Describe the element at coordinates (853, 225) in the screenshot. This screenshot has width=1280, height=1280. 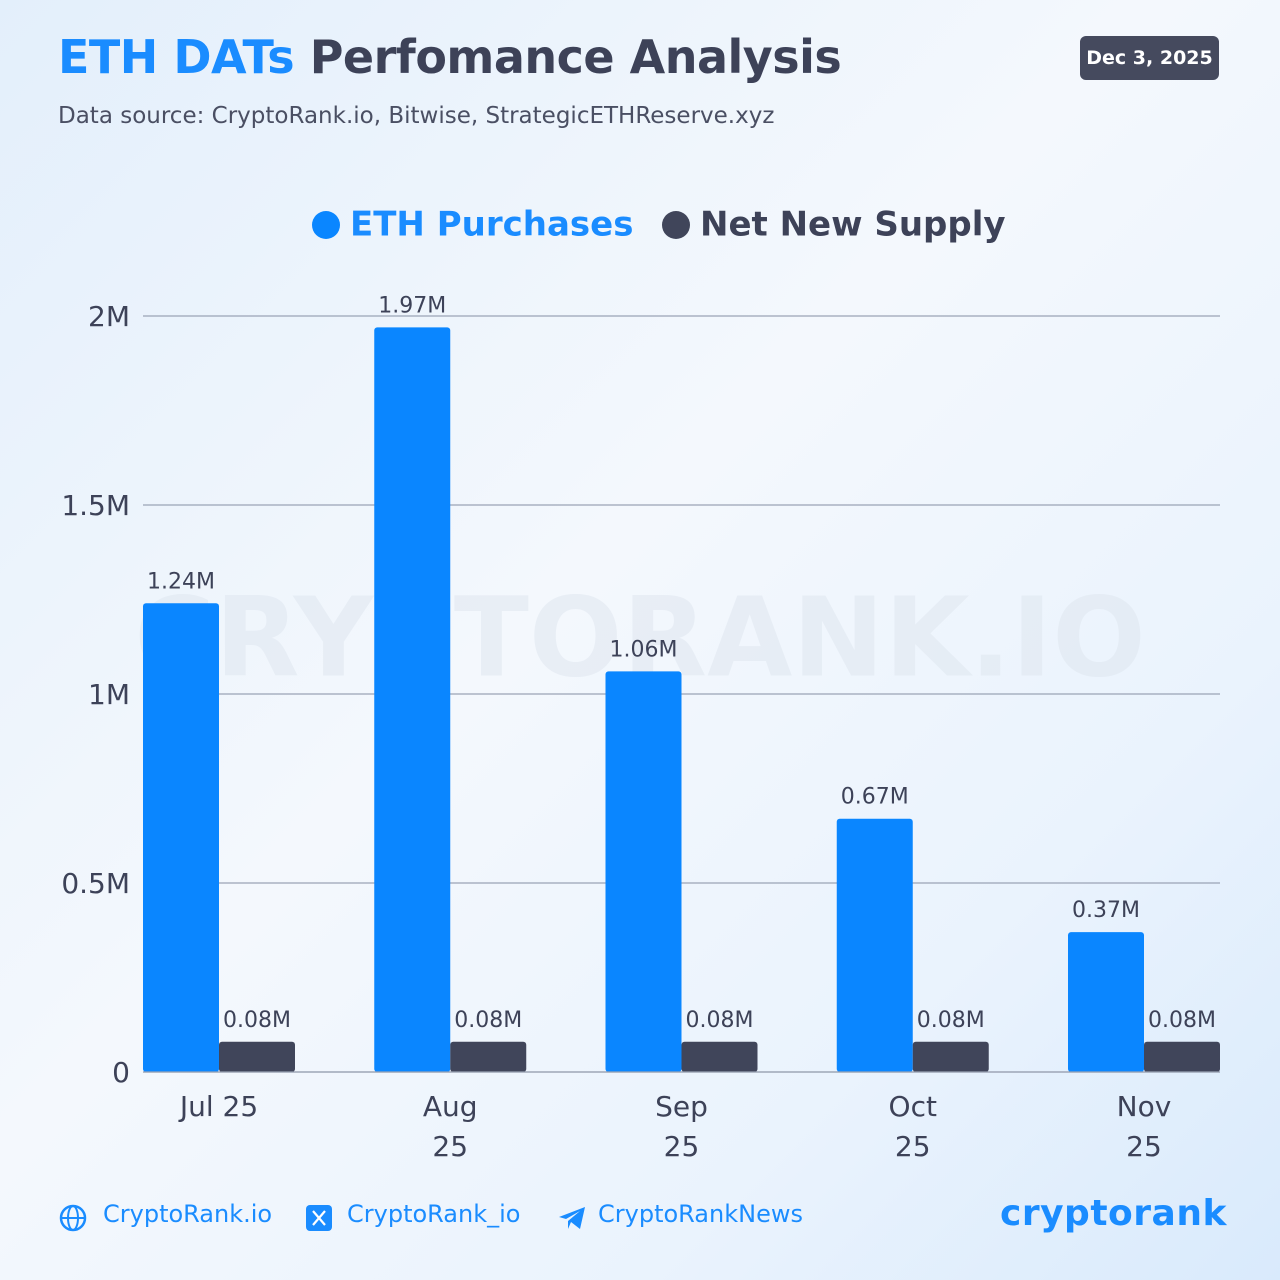
I see `legend-label: Net New Supply` at that location.